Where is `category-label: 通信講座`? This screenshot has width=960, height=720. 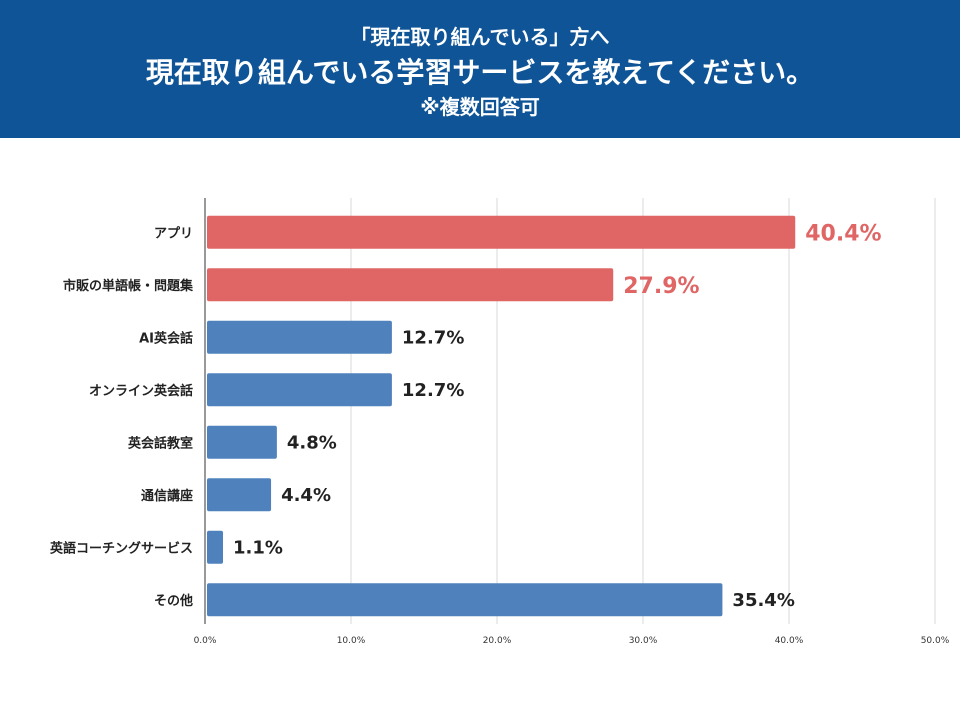
category-label: 通信講座 is located at coordinates (167, 496).